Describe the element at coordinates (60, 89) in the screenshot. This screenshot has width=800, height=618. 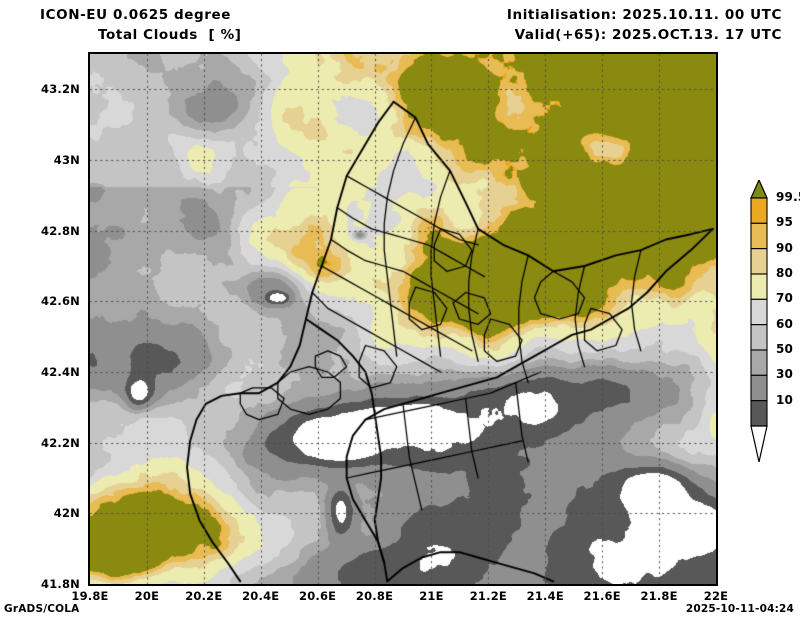
I see `lat-tick-label: 43.2N` at that location.